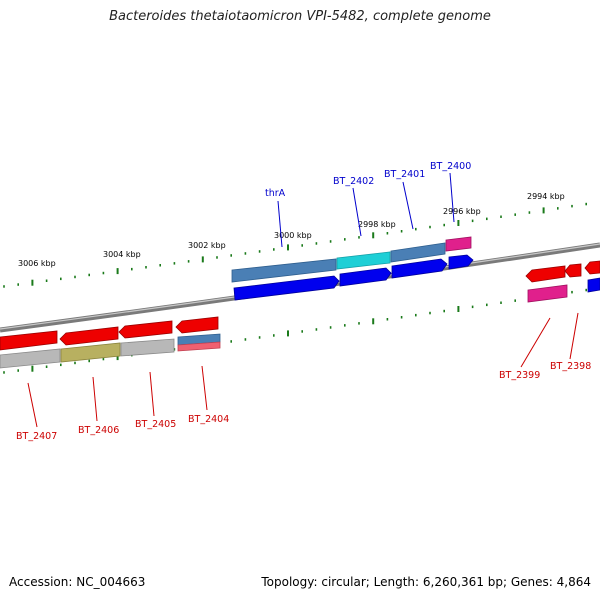 The width and height of the screenshot is (600, 600). I want to click on gene-label: BT_2400, so click(450, 166).